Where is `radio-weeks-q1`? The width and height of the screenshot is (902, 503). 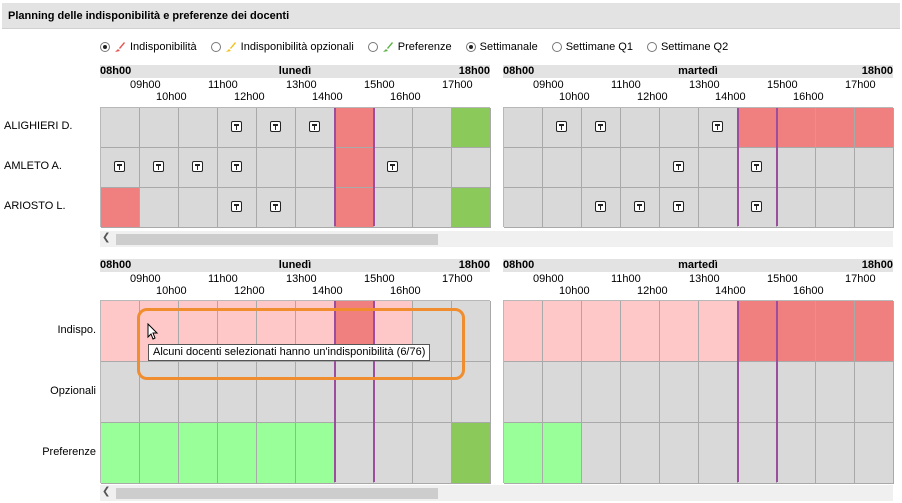
radio-weeks-q1 is located at coordinates (556, 47).